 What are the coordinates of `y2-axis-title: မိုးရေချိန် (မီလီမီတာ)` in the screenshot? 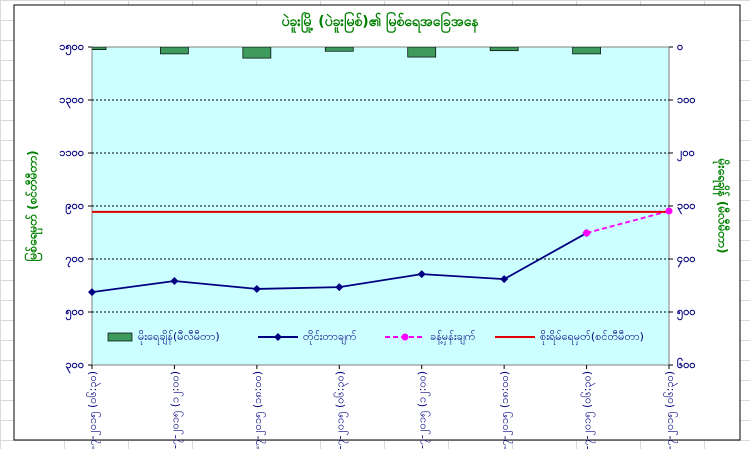 It's located at (722, 206).